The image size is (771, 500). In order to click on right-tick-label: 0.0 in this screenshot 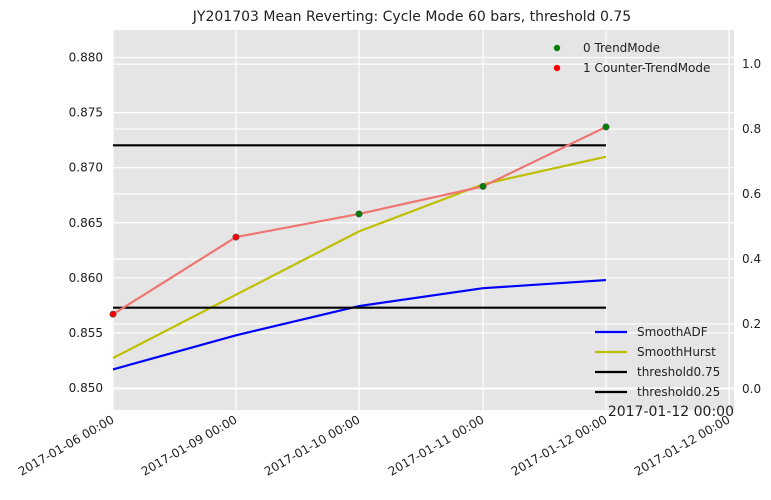, I will do `click(751, 389)`.